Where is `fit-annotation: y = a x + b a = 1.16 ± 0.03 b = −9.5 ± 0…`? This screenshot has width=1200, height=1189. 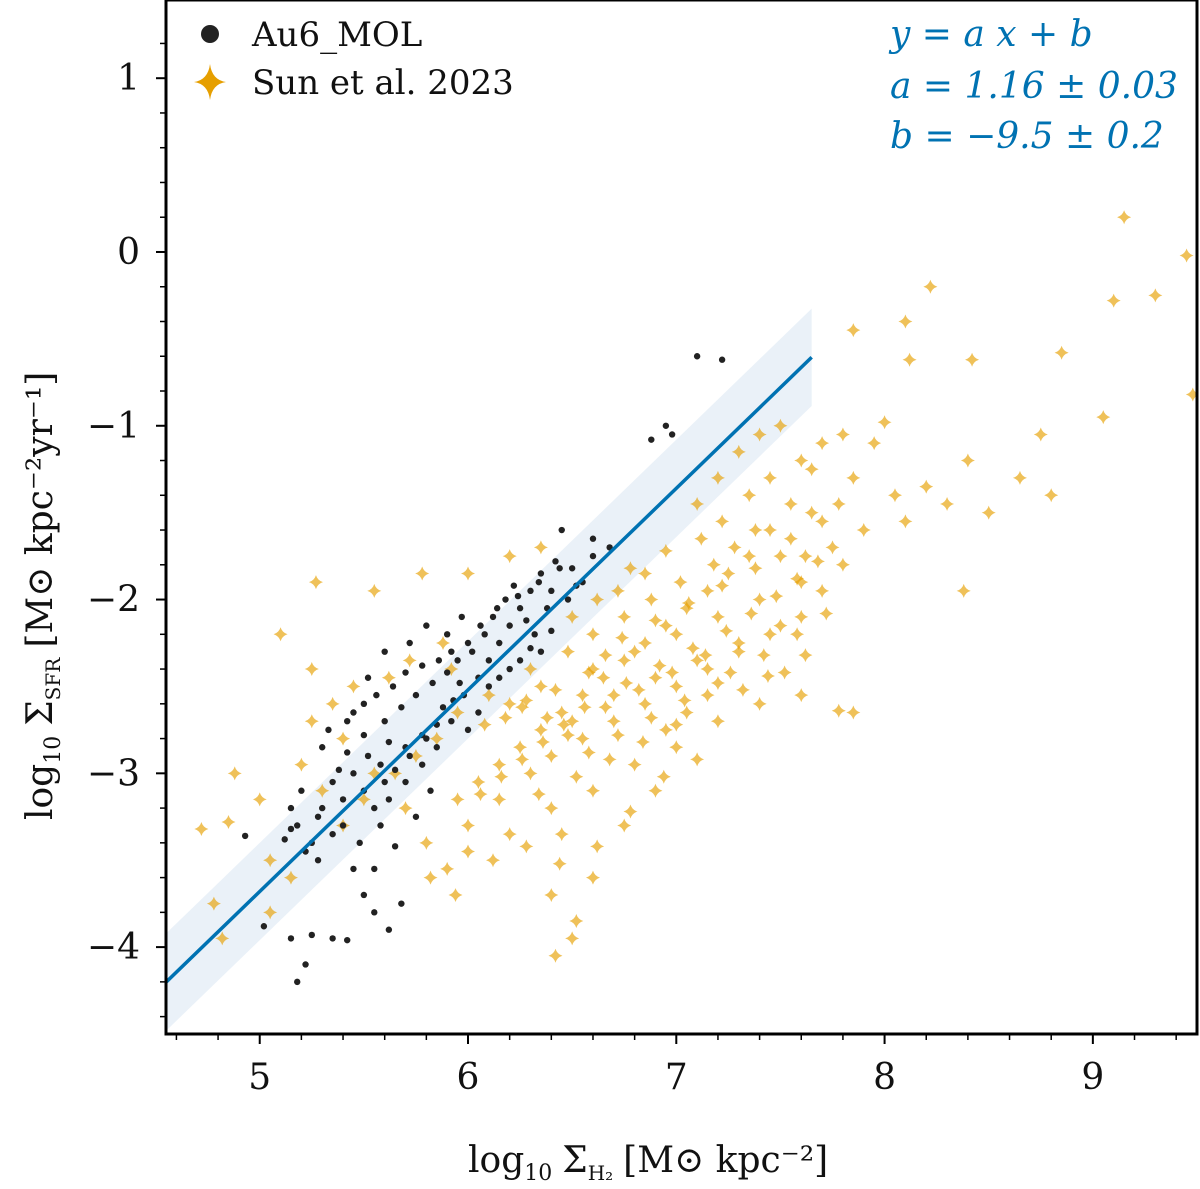 fit-annotation: y = a x + b a = 1.16 ± 0.03 b = −9.5 ± 0… is located at coordinates (1033, 85).